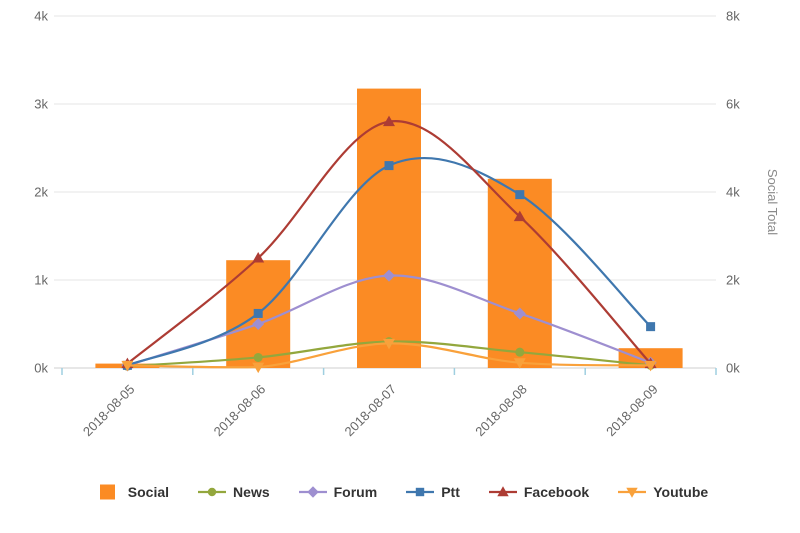 The image size is (800, 533). What do you see at coordinates (212, 492) in the screenshot?
I see `news-legend-marker-icon` at bounding box center [212, 492].